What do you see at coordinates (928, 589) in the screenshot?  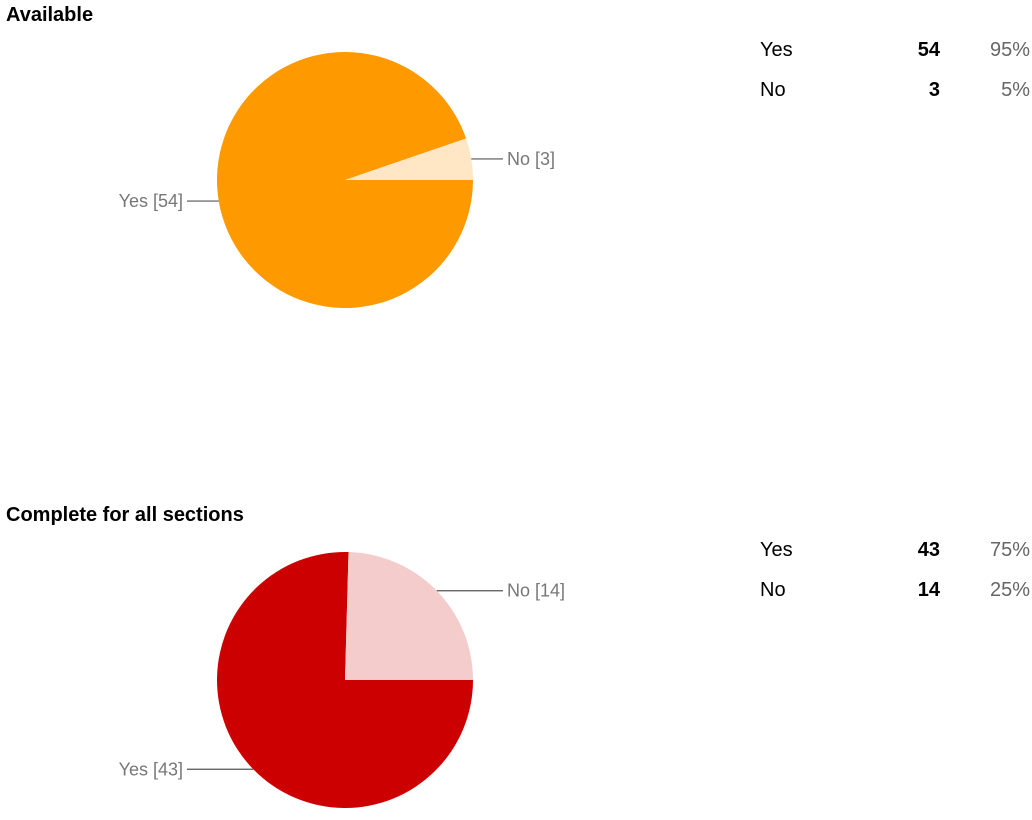 I see `summary-count: 14` at bounding box center [928, 589].